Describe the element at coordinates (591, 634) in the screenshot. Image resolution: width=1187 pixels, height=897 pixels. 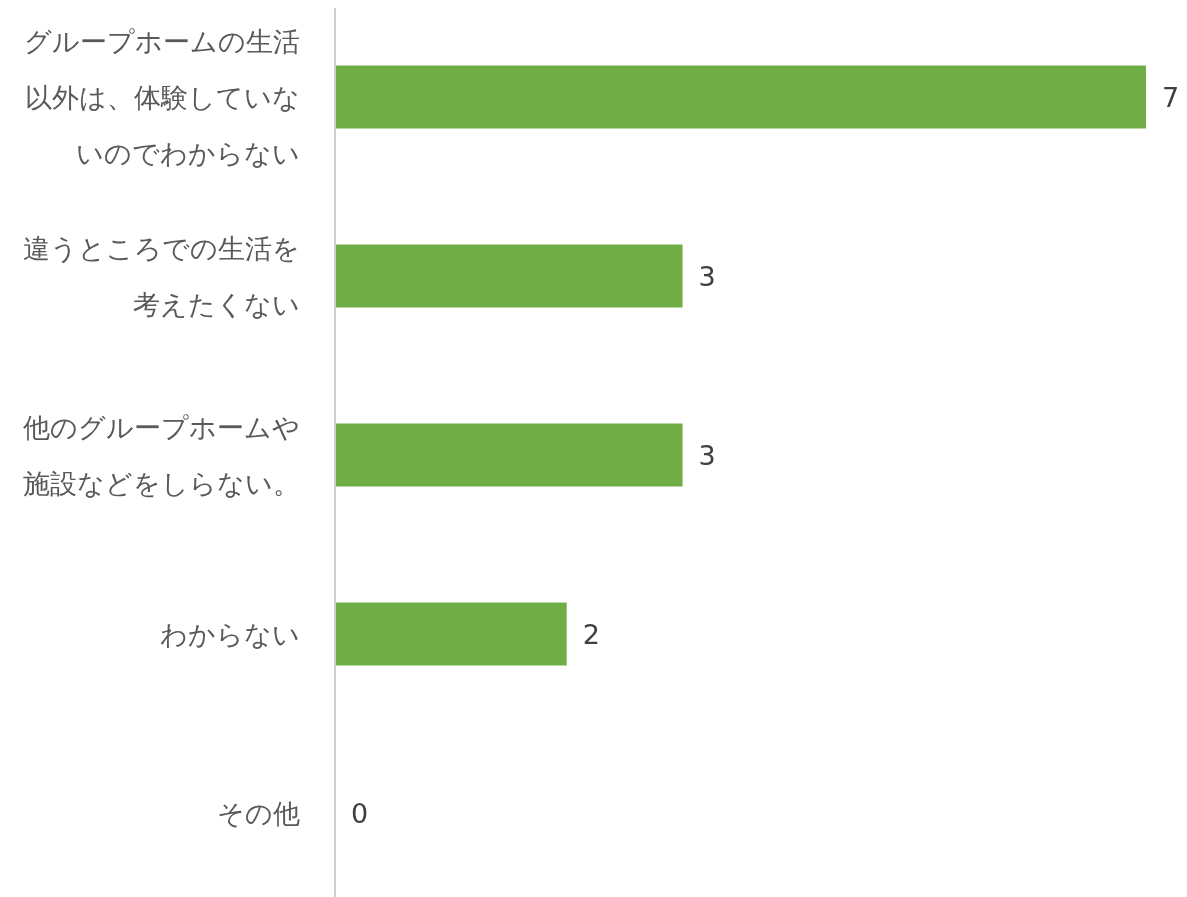
I see `data-label: 2` at that location.